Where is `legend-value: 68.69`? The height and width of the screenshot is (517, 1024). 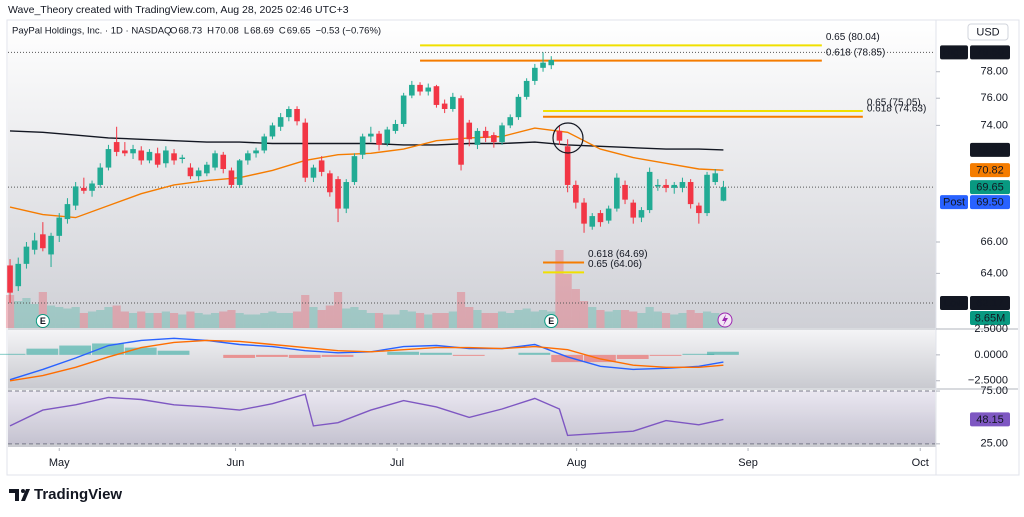 legend-value: 68.69 is located at coordinates (262, 31).